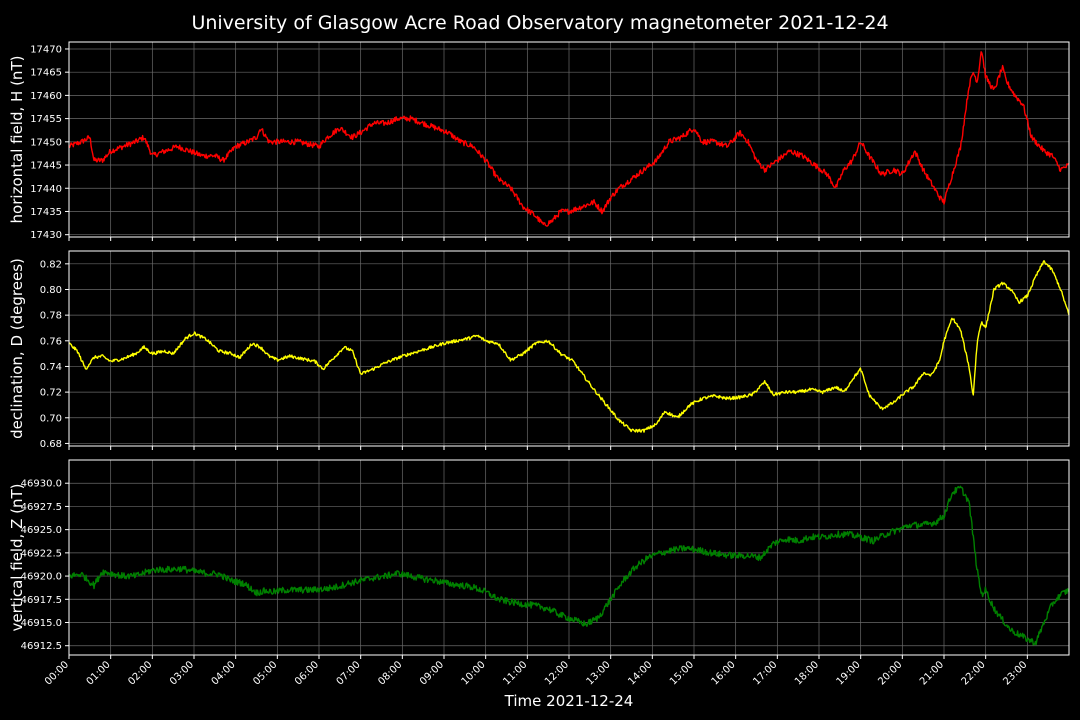 This screenshot has height=720, width=1080. What do you see at coordinates (51, 393) in the screenshot?
I see `y-tick-label: 0.72` at bounding box center [51, 393].